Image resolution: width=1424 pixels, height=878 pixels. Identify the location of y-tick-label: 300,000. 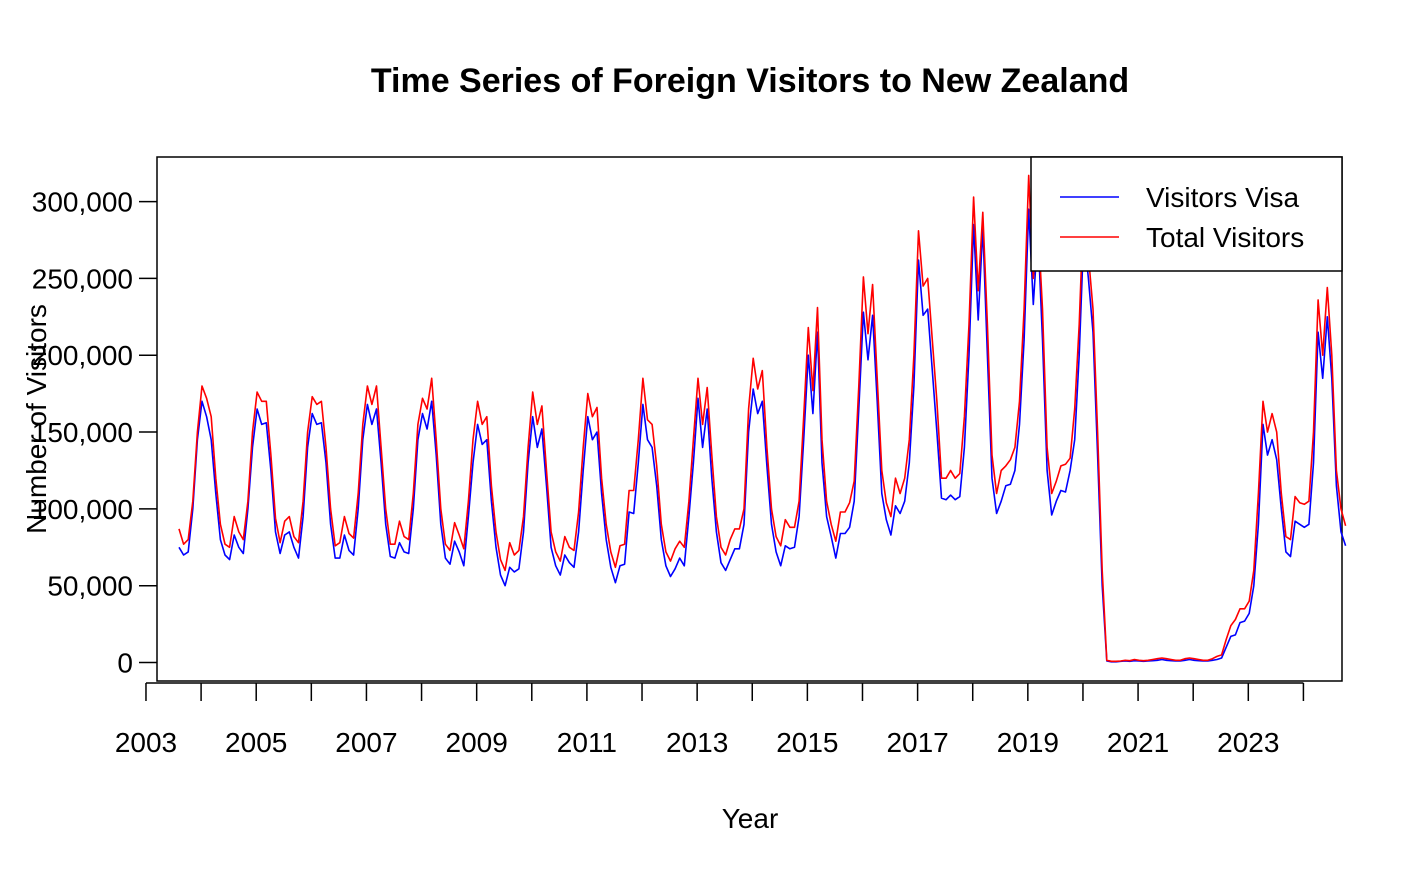
(82, 202).